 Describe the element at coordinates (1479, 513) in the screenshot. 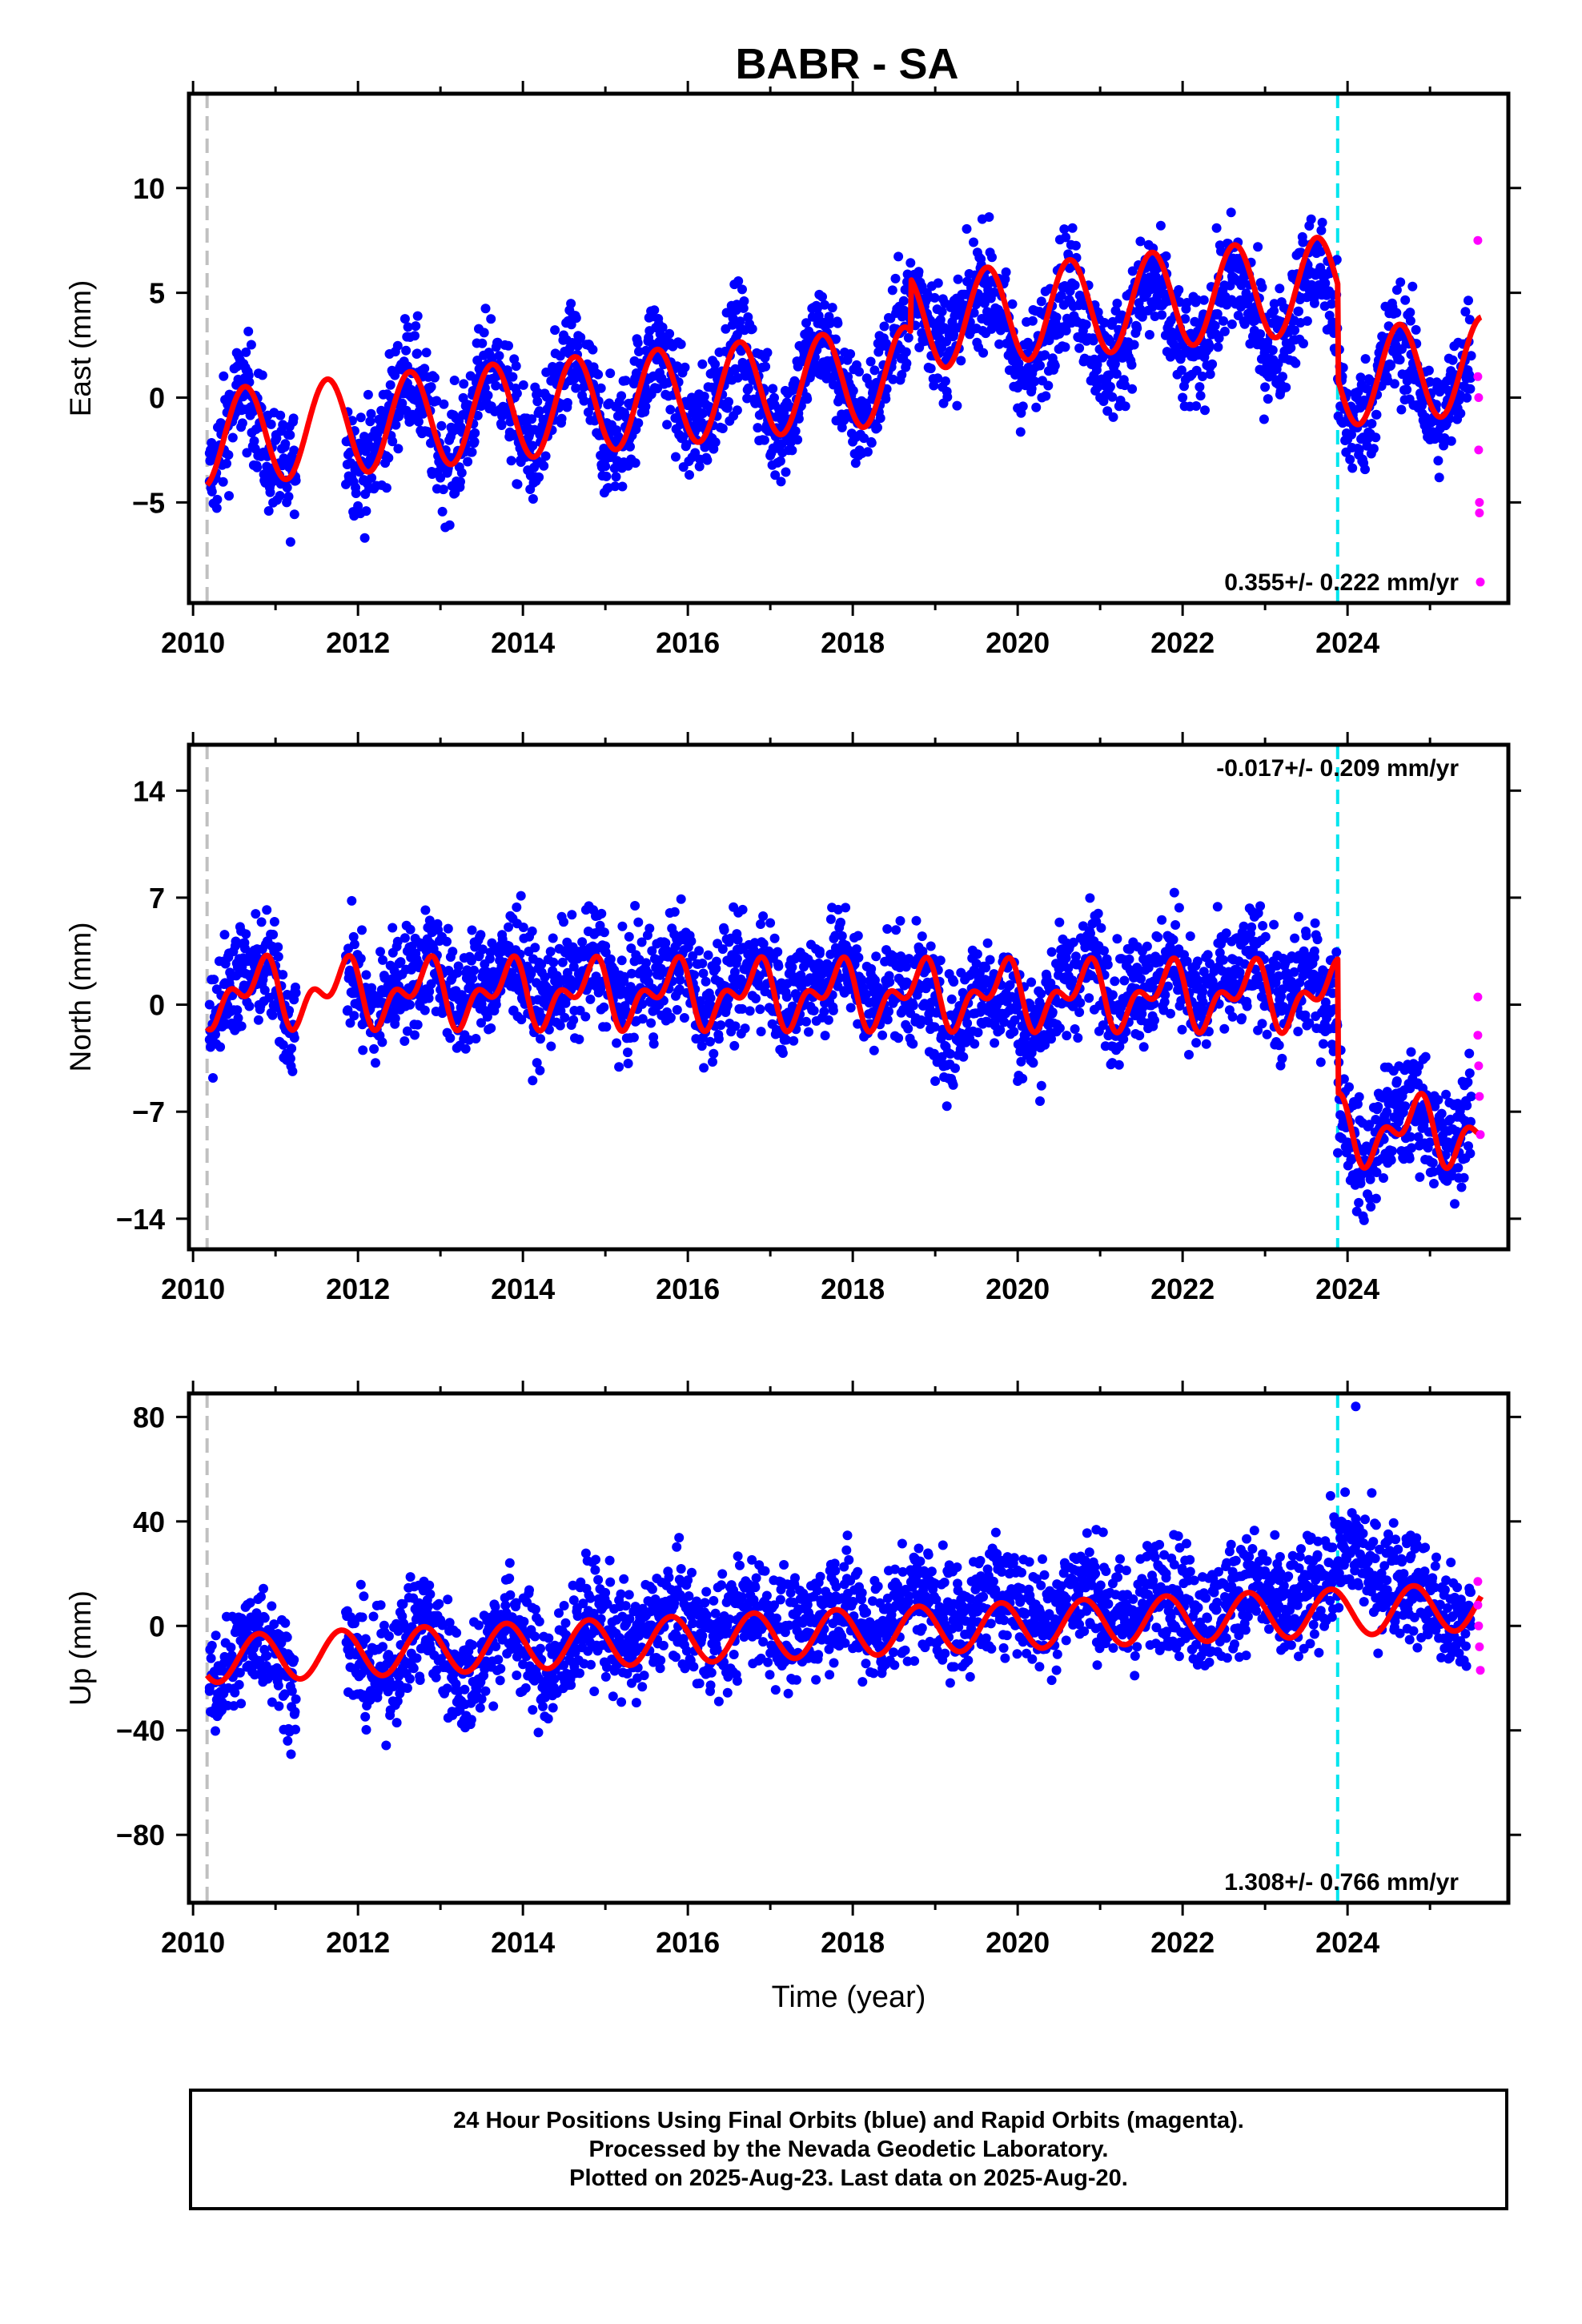

I see `east-rapid-orbit-point` at that location.